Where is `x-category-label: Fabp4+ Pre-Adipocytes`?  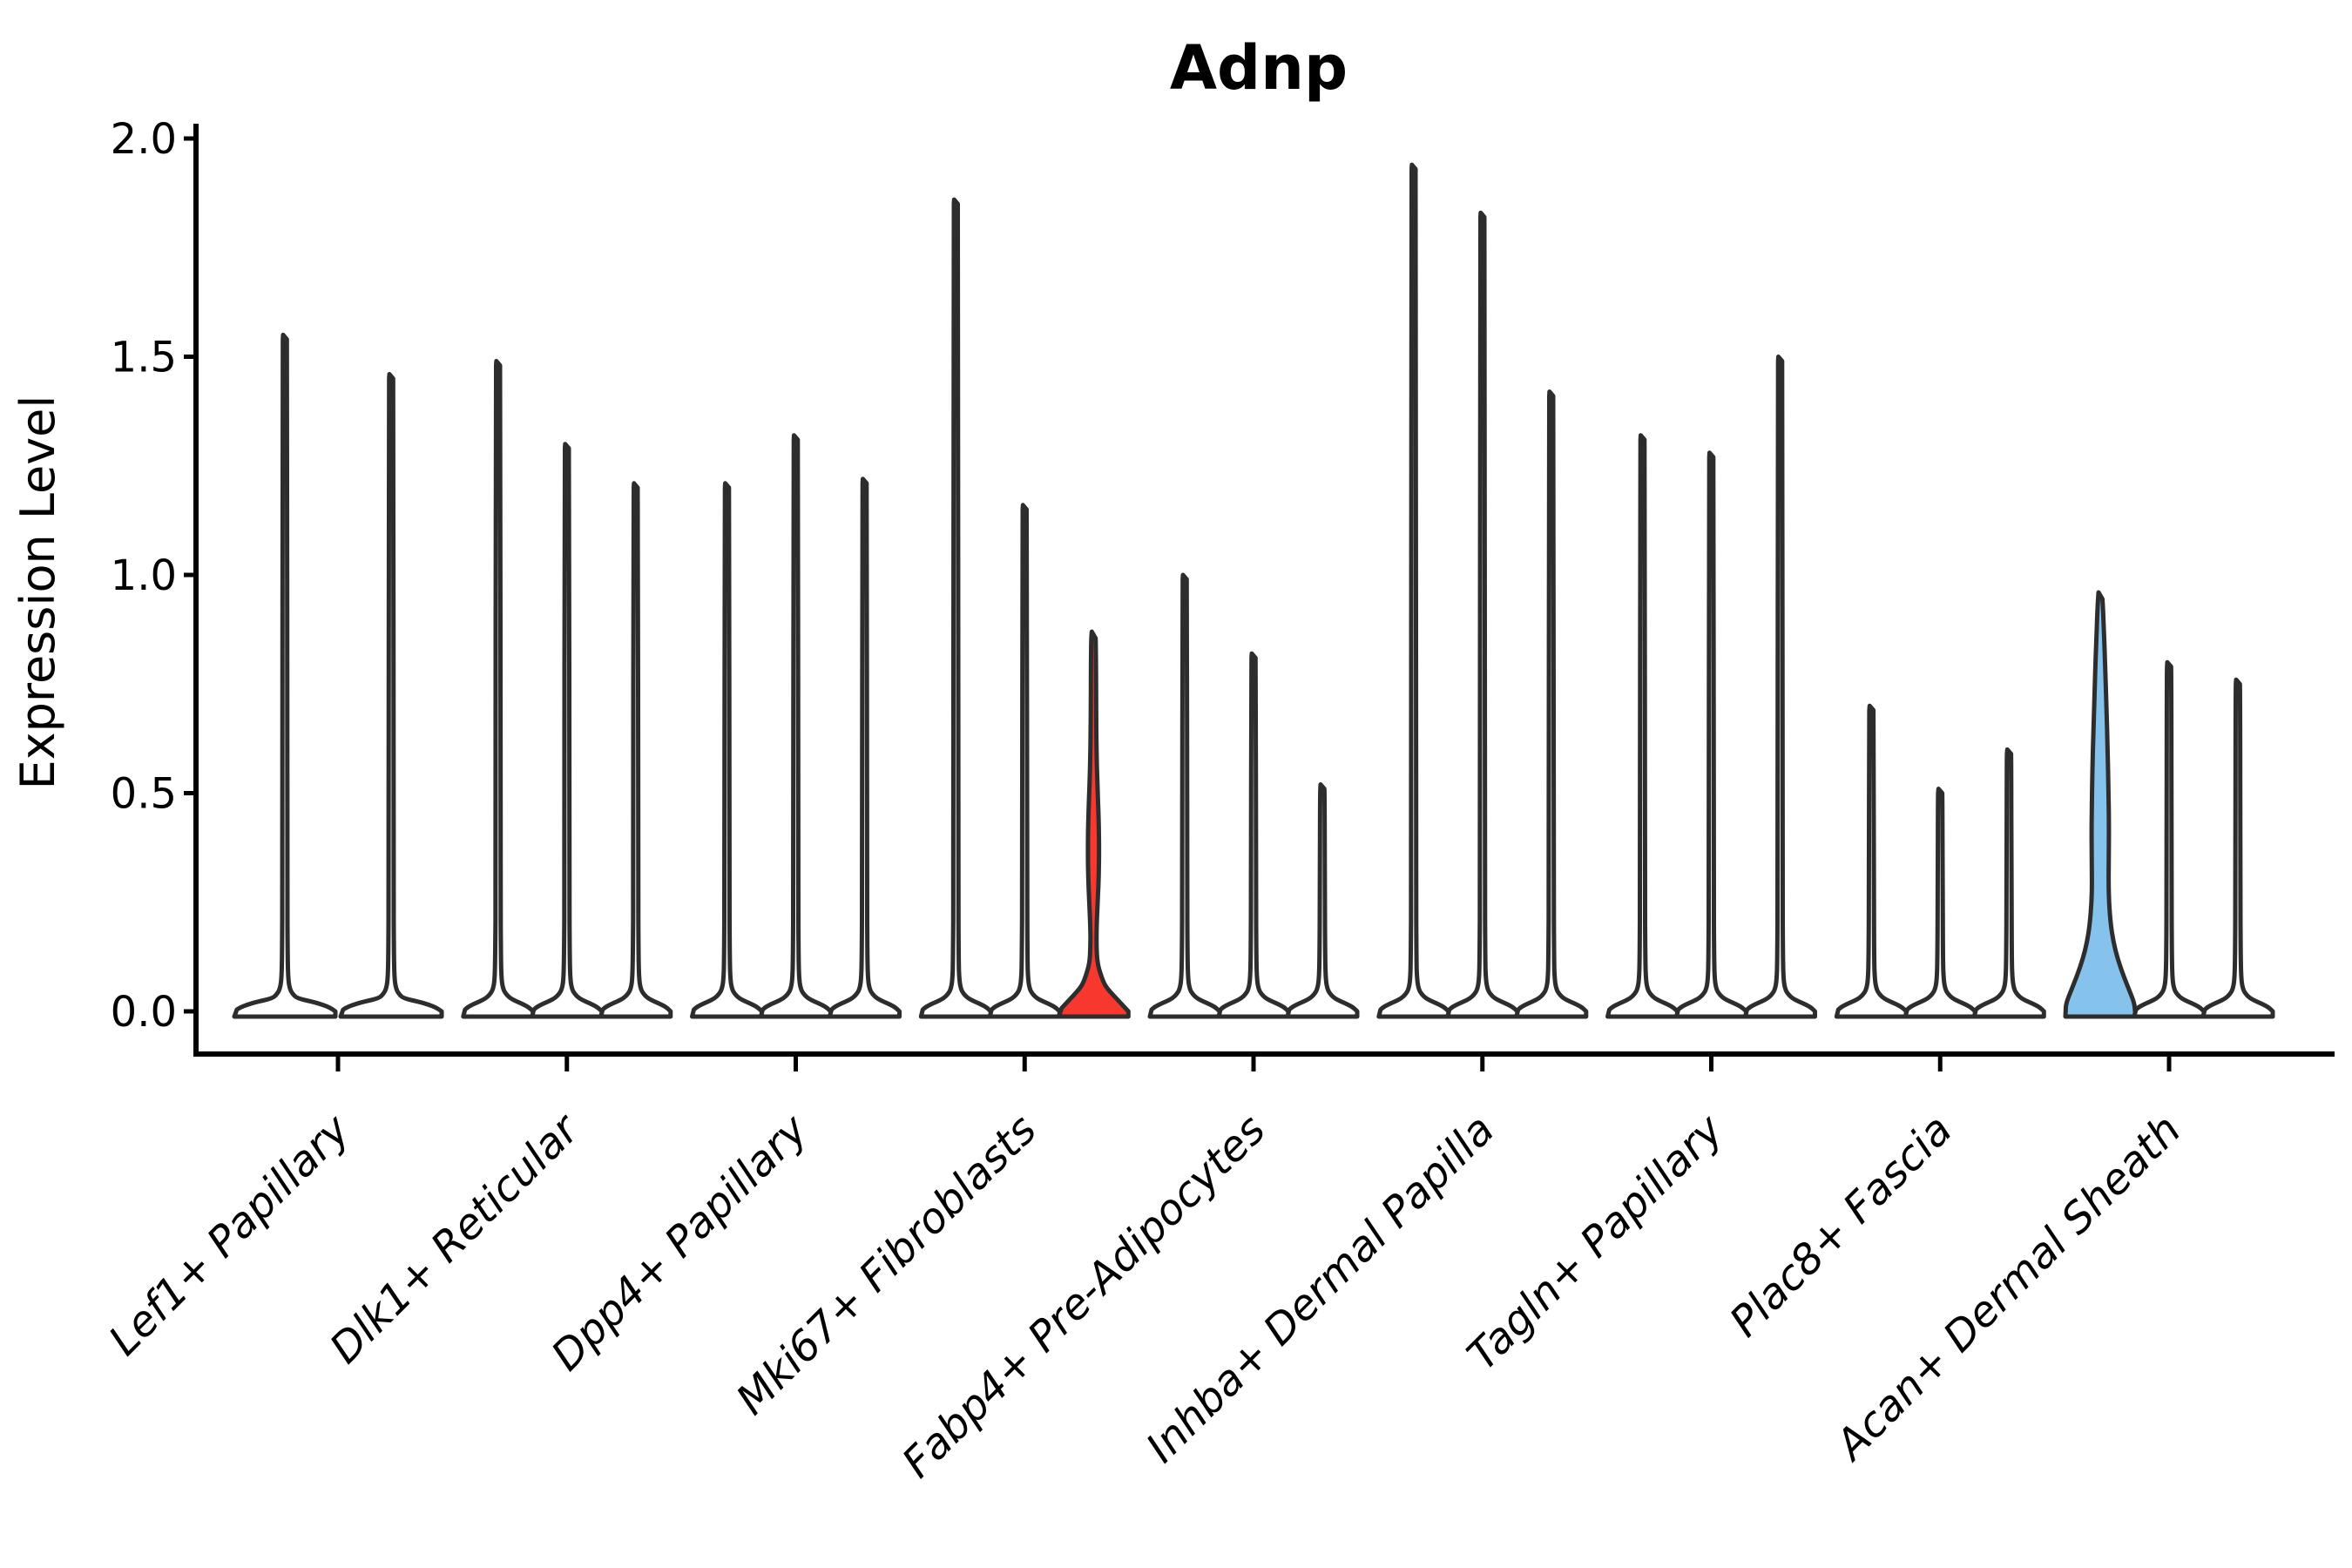
x-category-label: Fabp4+ Pre-Adipocytes is located at coordinates (1084, 1296).